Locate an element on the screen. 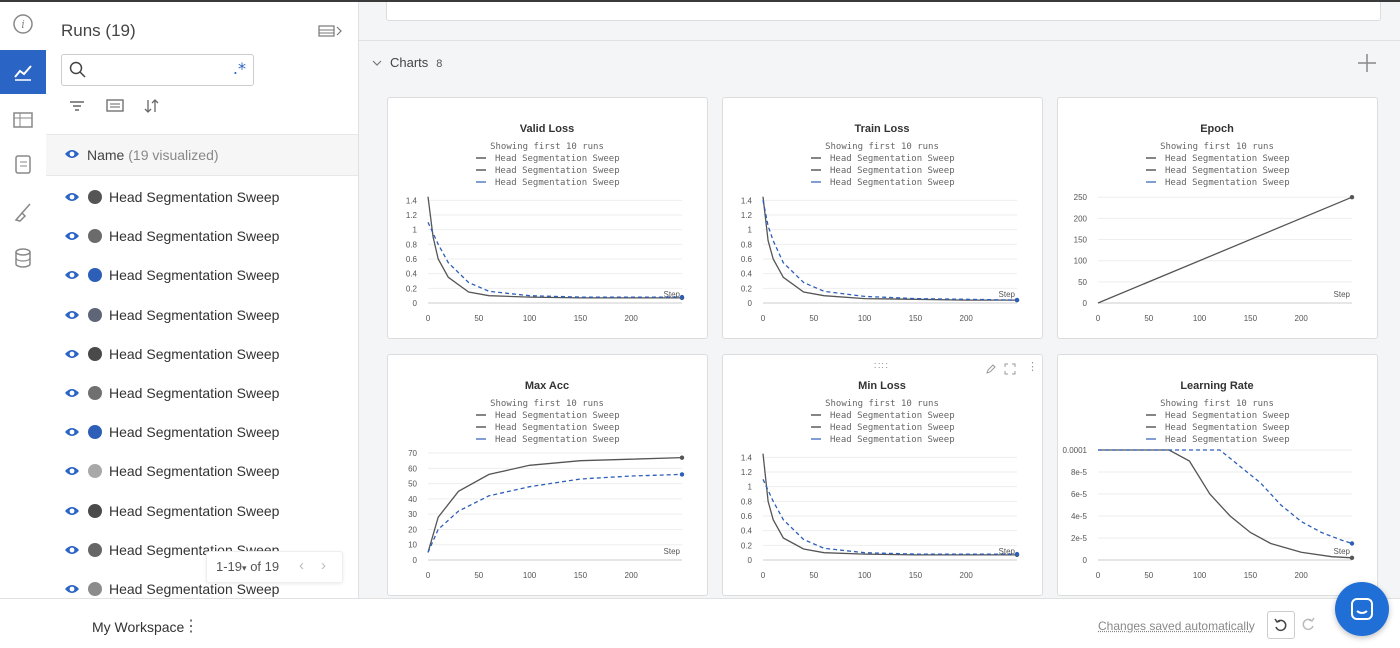  search-input is located at coordinates (159, 70).